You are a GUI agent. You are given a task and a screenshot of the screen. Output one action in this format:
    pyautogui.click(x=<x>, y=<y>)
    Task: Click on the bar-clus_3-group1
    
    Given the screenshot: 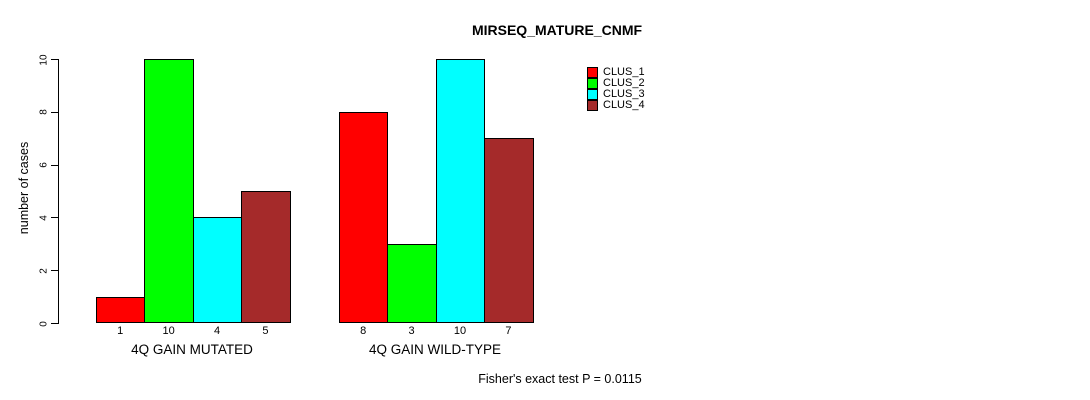 What is the action you would take?
    pyautogui.click(x=217, y=270)
    